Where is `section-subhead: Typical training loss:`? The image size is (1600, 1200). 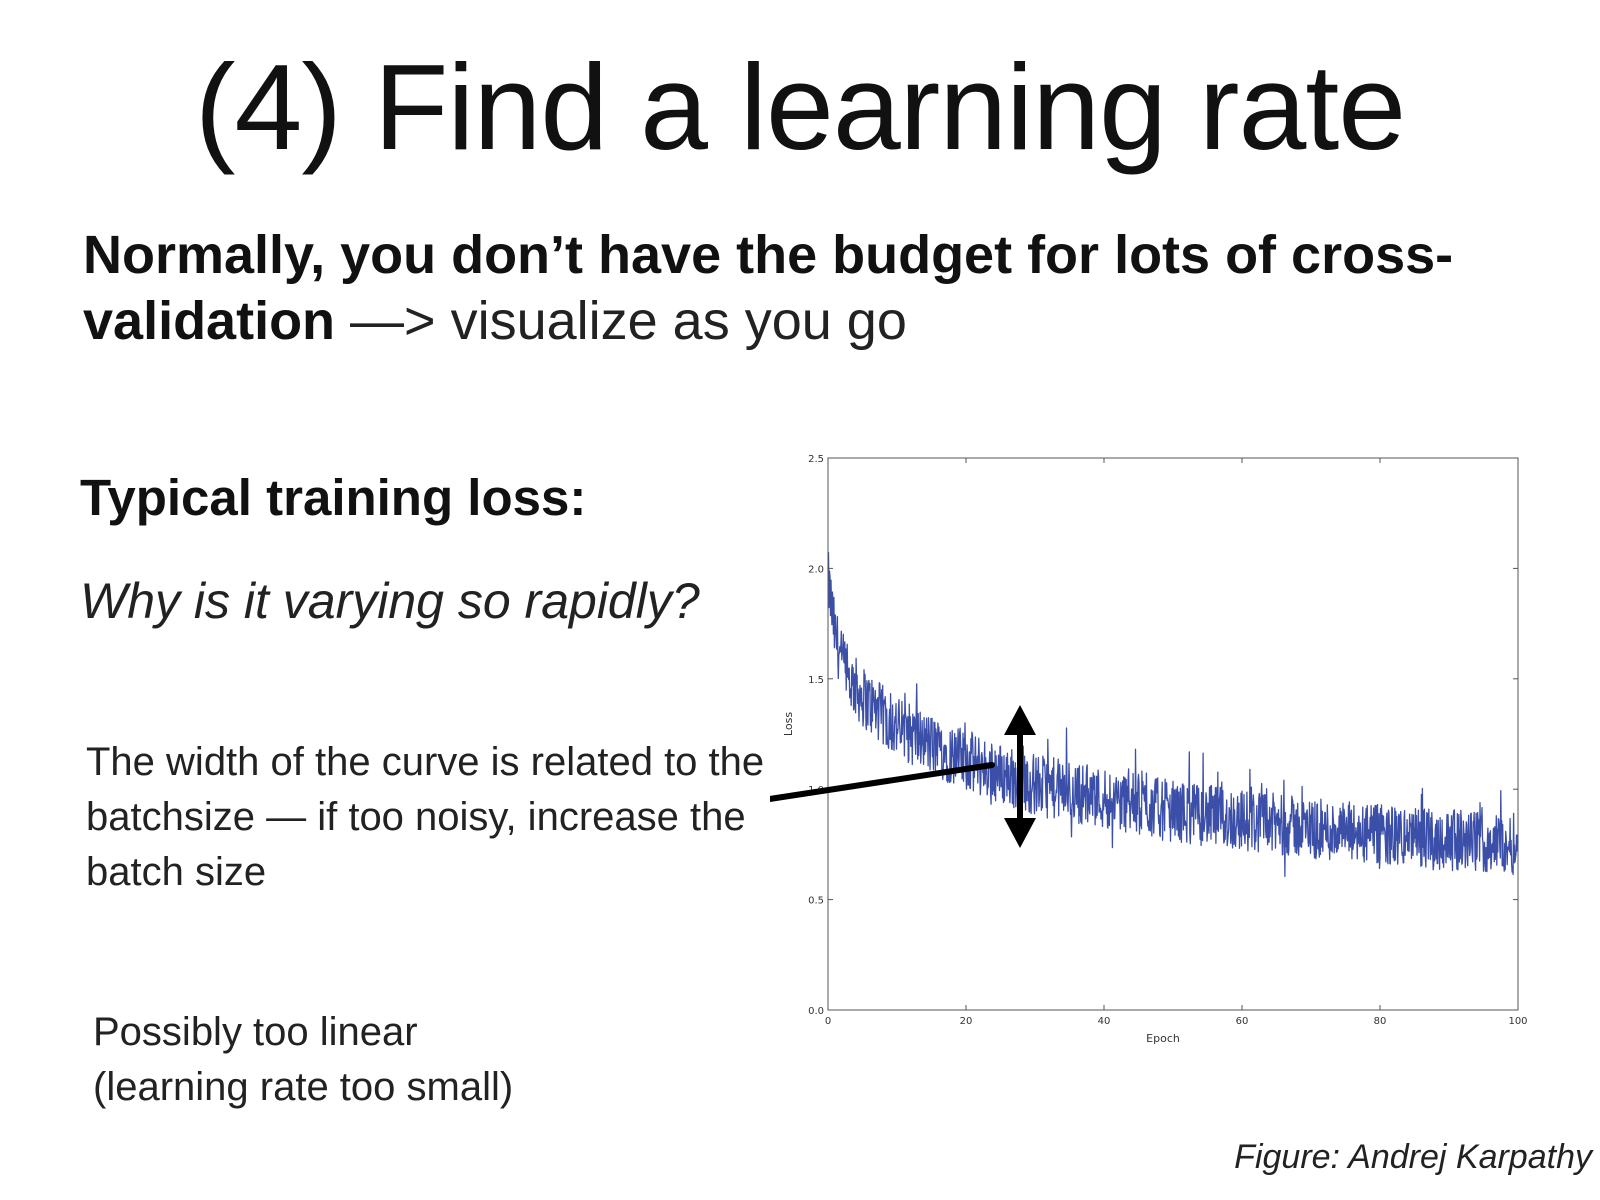 section-subhead: Typical training loss: is located at coordinates (333, 497).